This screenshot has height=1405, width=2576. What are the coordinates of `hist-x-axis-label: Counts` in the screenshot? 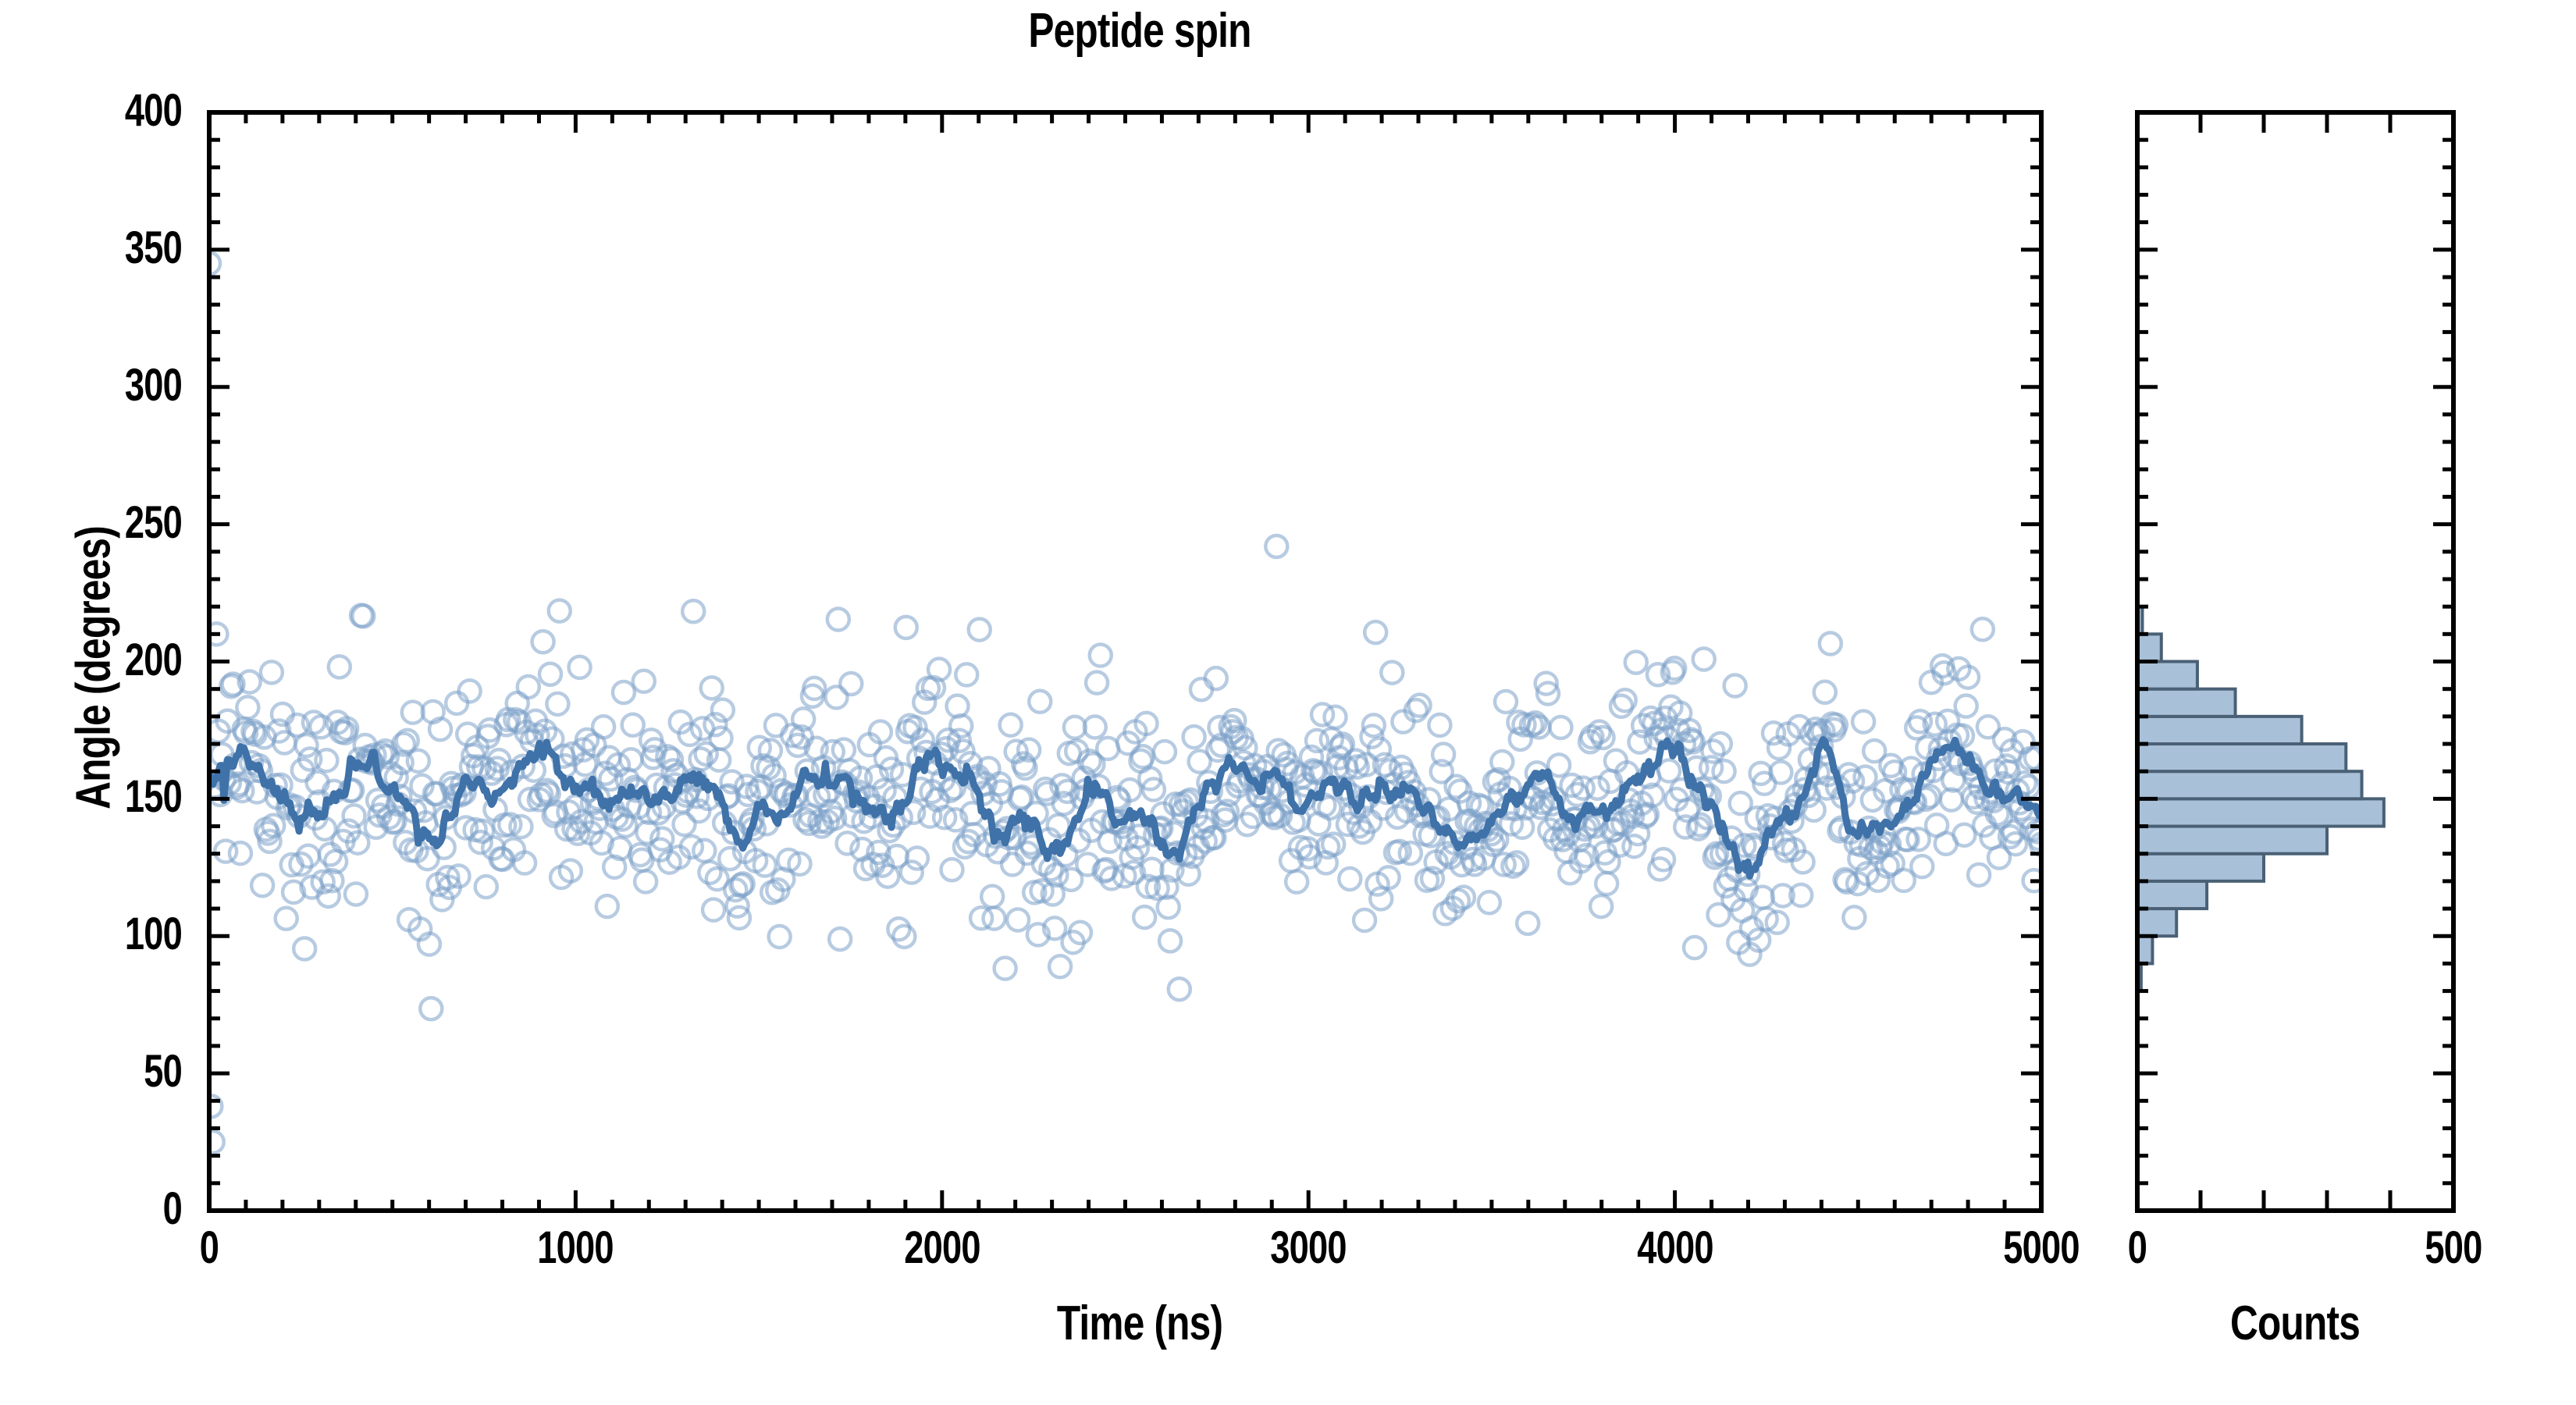 It's located at (2295, 1323).